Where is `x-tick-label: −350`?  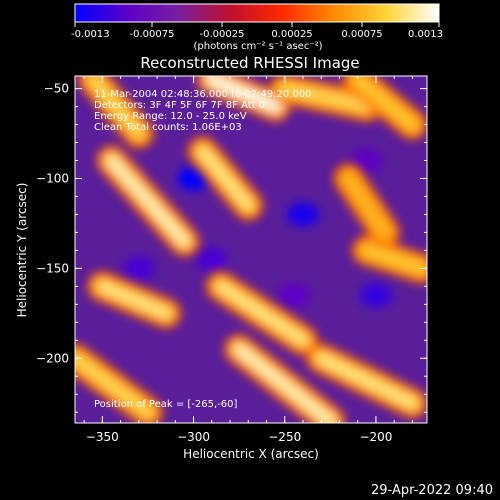
x-tick-label: −350 is located at coordinates (102, 437).